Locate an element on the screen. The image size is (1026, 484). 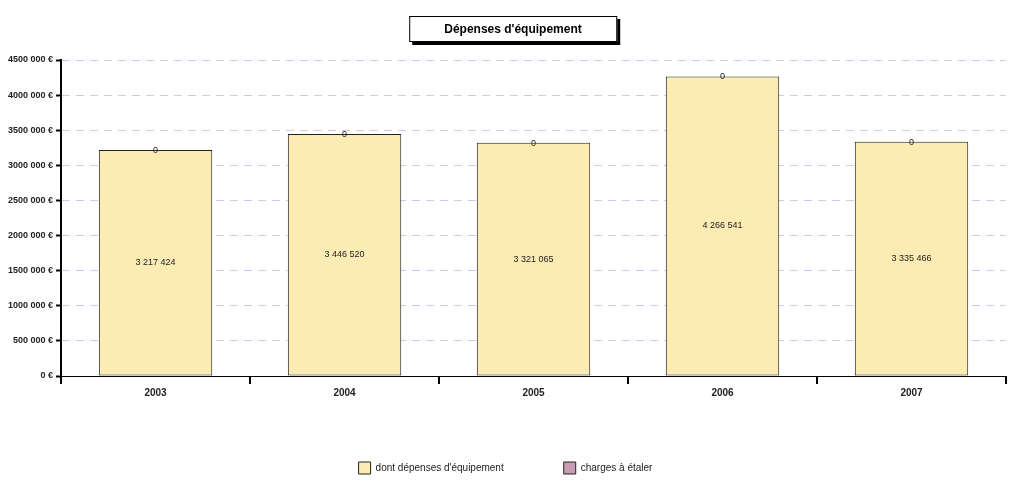
x-tick-label: 2006 is located at coordinates (723, 392).